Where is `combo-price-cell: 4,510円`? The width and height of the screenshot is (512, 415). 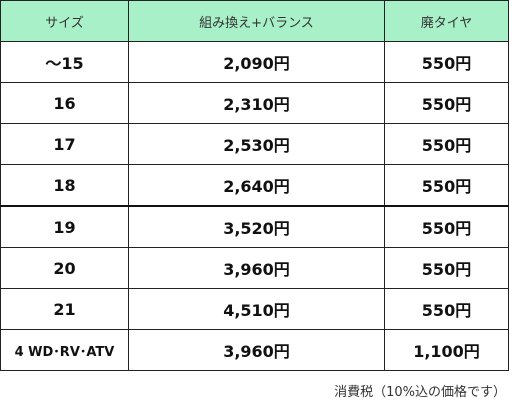
combo-price-cell: 4,510円 is located at coordinates (256, 309).